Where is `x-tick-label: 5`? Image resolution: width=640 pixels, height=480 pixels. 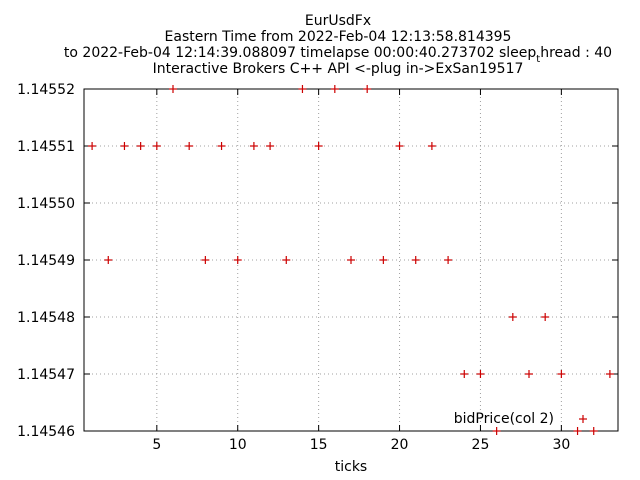 x-tick-label: 5 is located at coordinates (156, 445).